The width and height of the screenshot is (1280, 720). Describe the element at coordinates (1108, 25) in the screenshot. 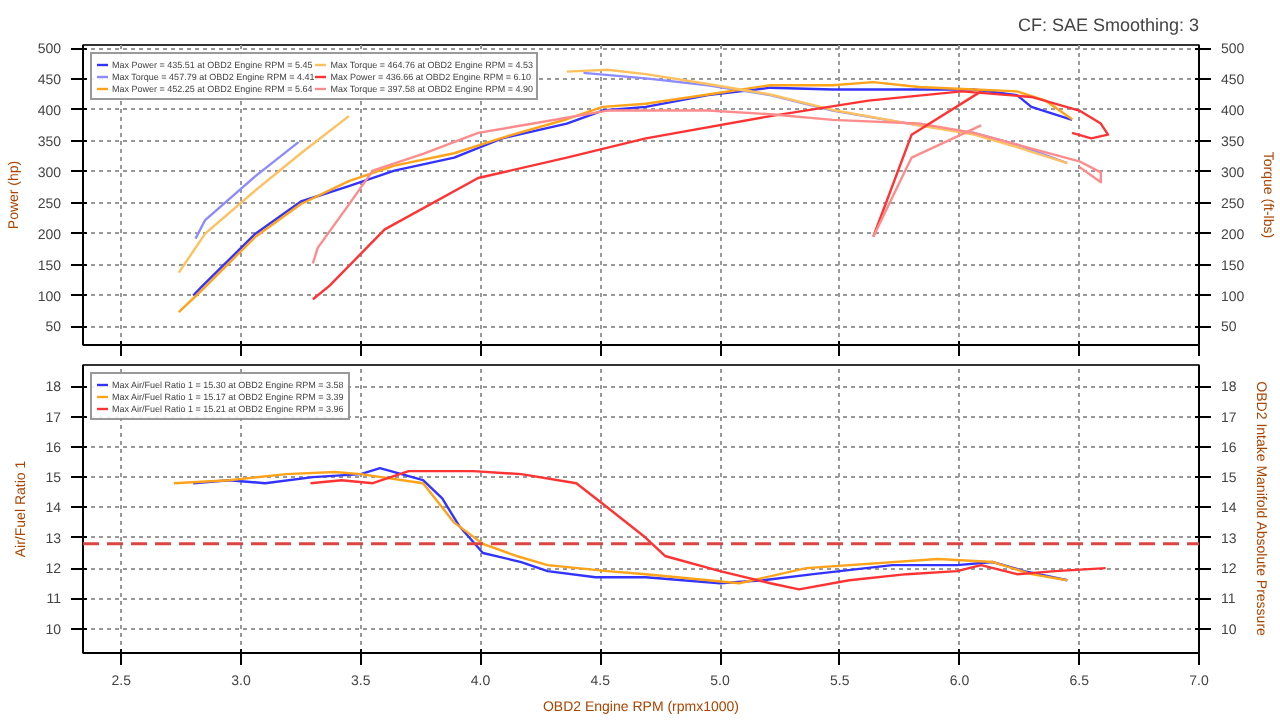

I see `text: CF: SAE Smoothing: 3` at that location.